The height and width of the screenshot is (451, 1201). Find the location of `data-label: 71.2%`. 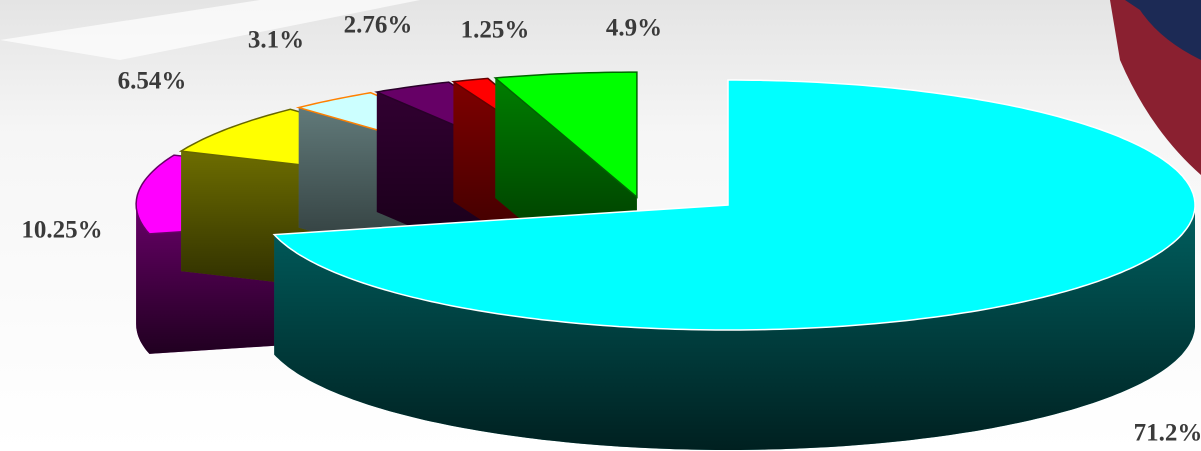

data-label: 71.2% is located at coordinates (1167, 433).